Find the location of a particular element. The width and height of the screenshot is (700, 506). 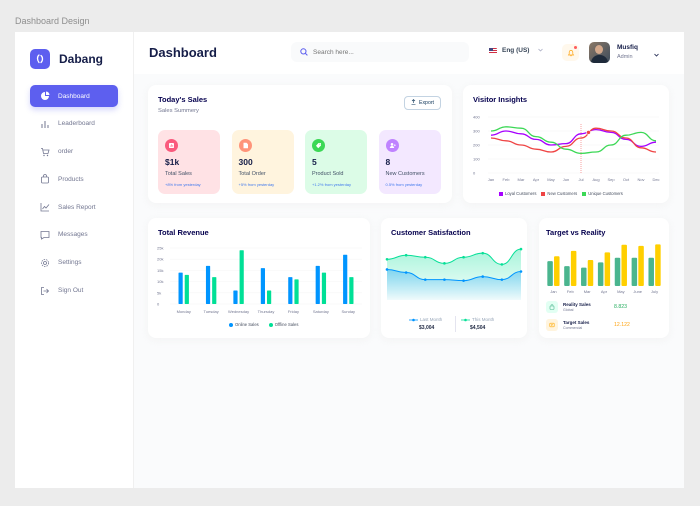

stat-label: Total Sales is located at coordinates (178, 174).